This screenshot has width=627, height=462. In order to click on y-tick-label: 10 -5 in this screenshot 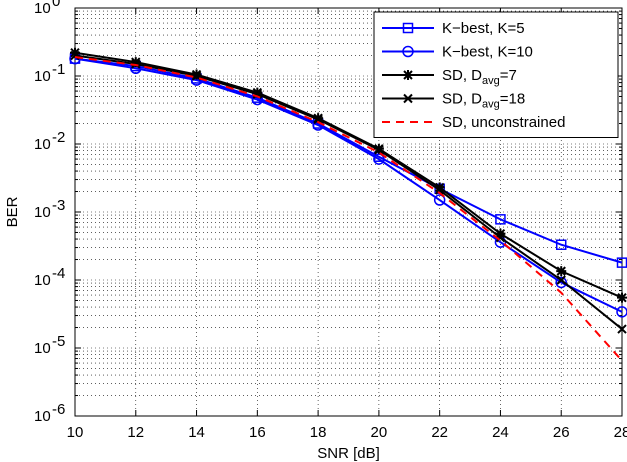, I will do `click(49, 345)`.